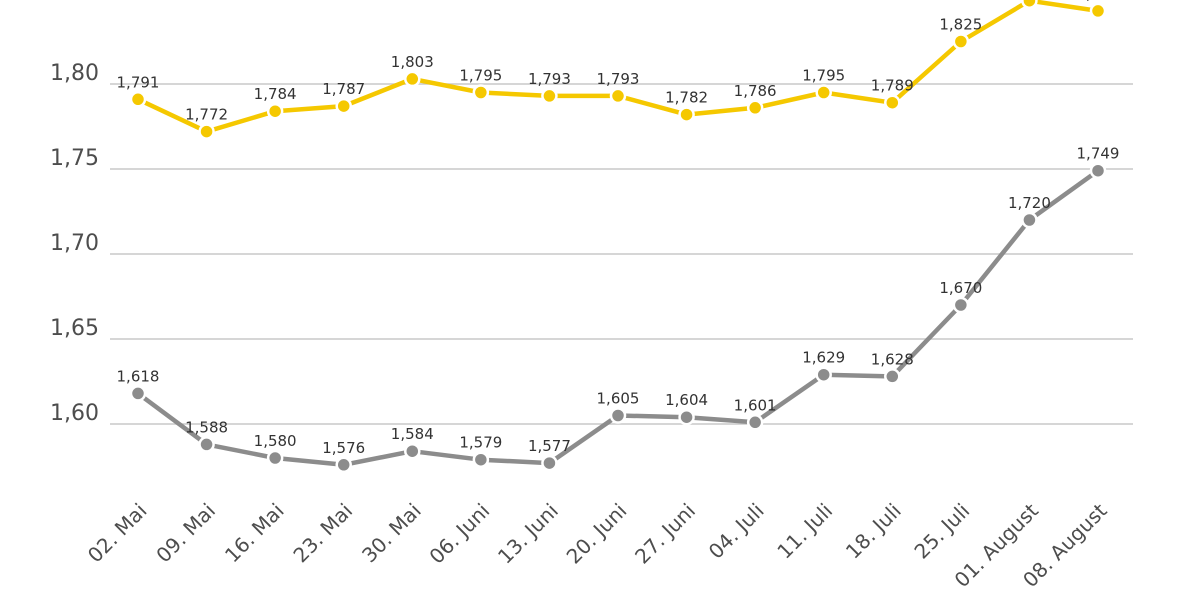  I want to click on y-tick-label: 1,65, so click(74, 328).